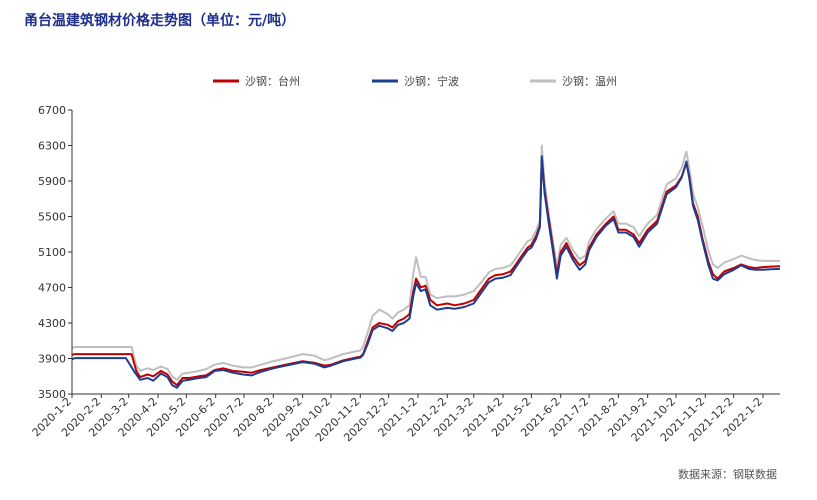 This screenshot has width=817, height=500. I want to click on chart-title: 甬台温建筑钢材价格走势图（单位：元/吨）, so click(160, 21).